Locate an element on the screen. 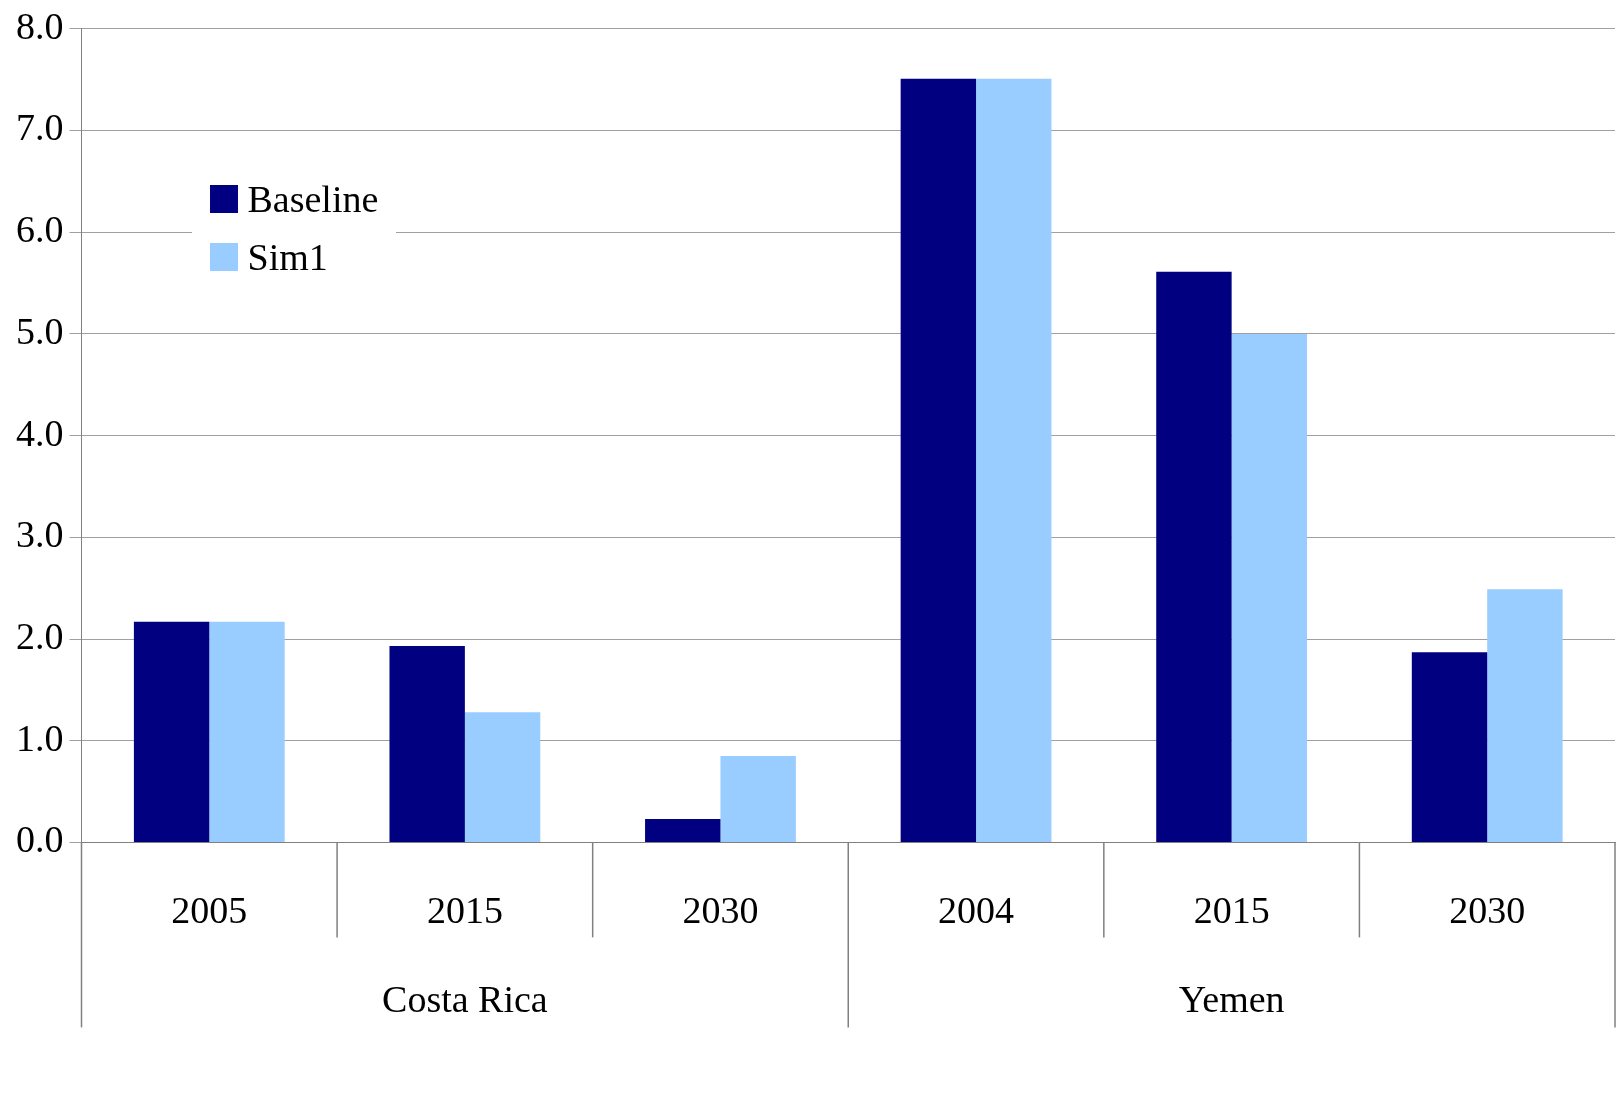  x-tick-label: 2005 is located at coordinates (209, 910).